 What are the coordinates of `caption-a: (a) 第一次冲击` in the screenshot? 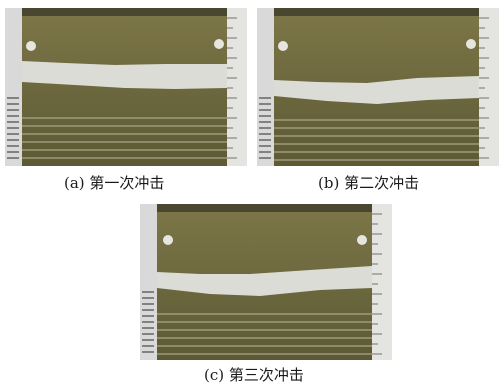 It's located at (114, 183).